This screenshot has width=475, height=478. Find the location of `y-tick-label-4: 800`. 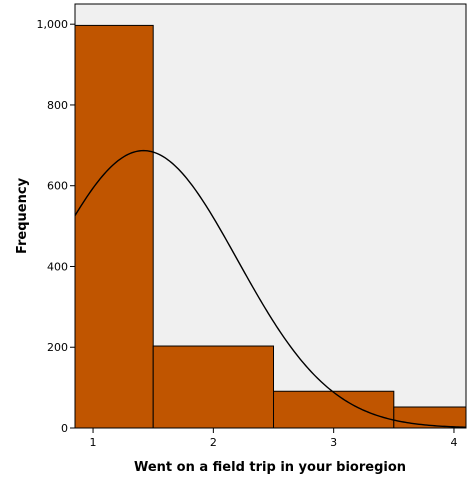

y-tick-label-4: 800 is located at coordinates (57, 105).